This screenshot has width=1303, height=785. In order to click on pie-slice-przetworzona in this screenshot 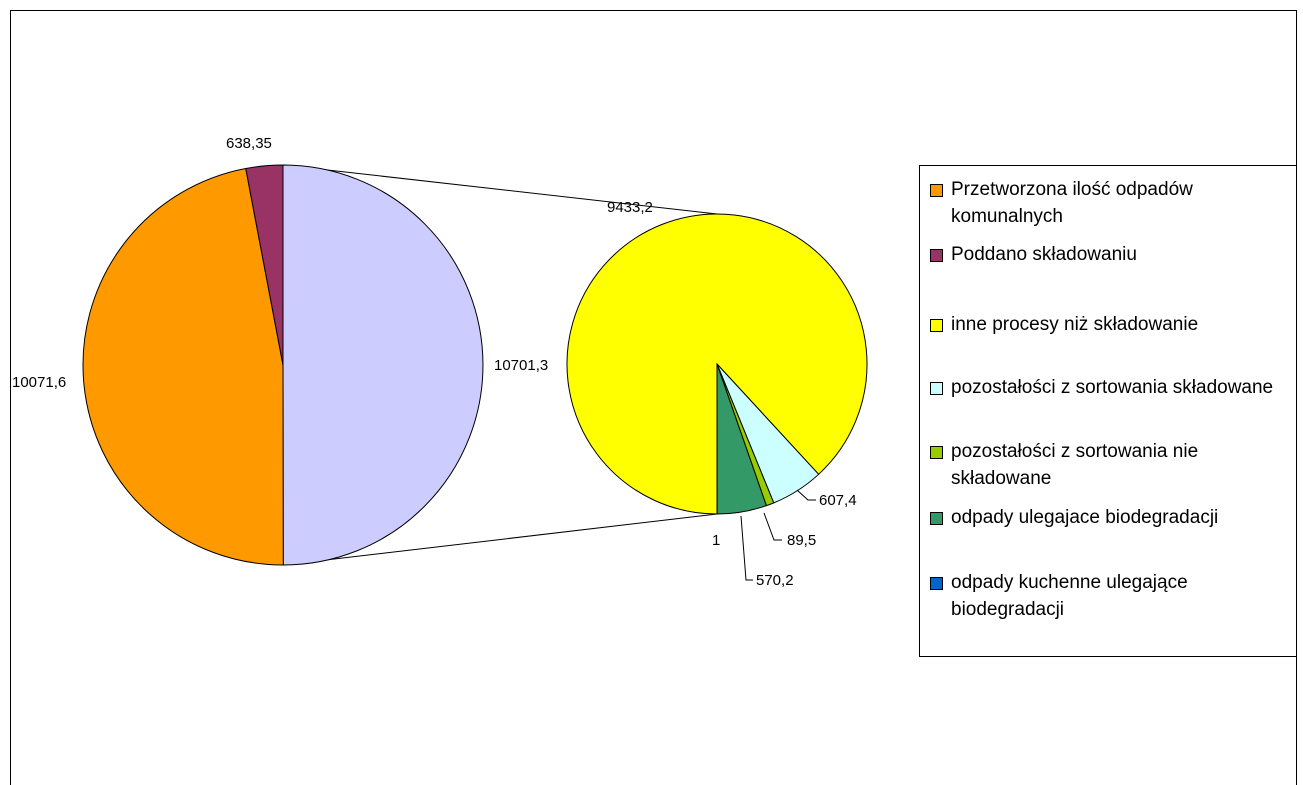, I will do `click(183, 366)`.